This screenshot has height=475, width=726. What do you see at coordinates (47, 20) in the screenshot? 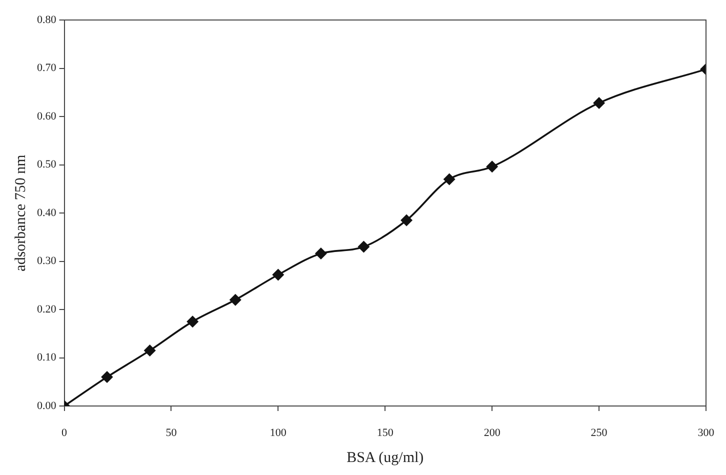
I see `y-tick-label: 0.80` at bounding box center [47, 20].